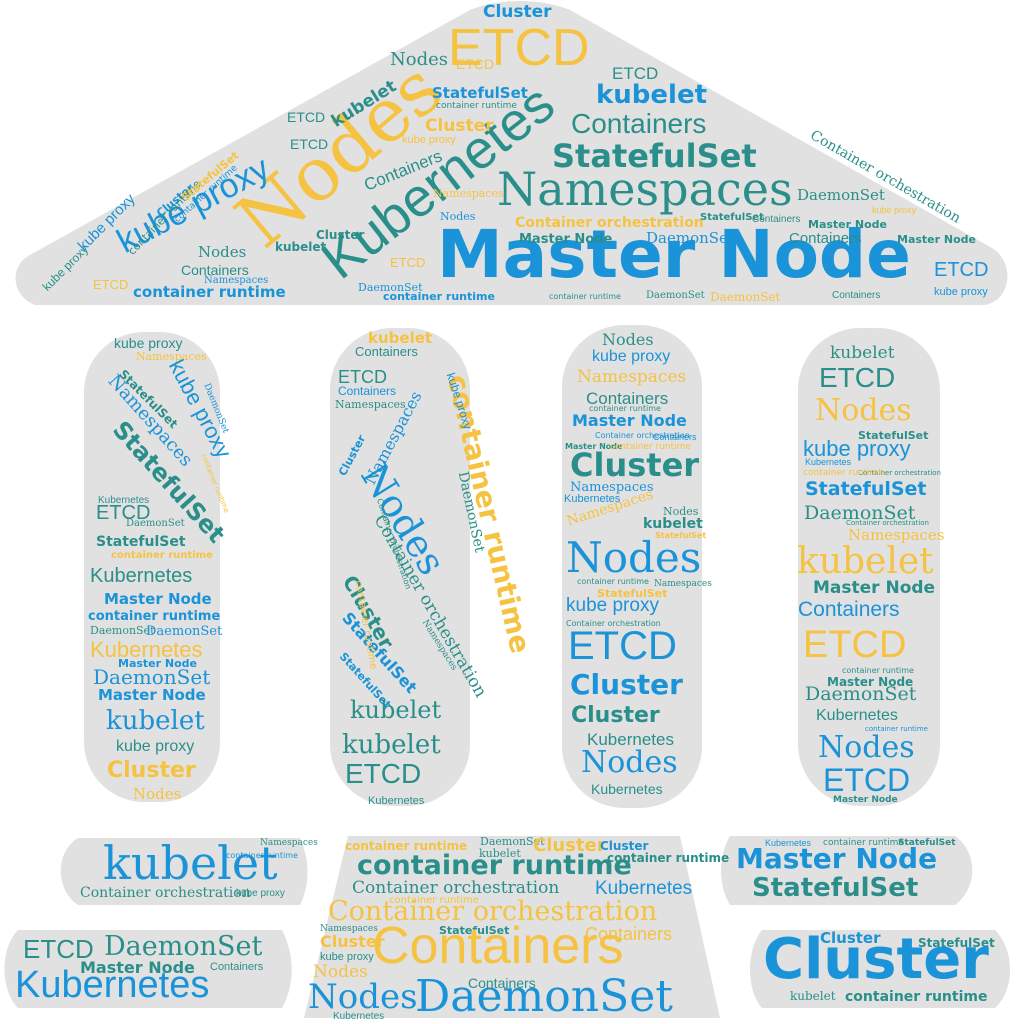 The height and width of the screenshot is (1024, 1024). I want to click on base-center, so click(512, 927).